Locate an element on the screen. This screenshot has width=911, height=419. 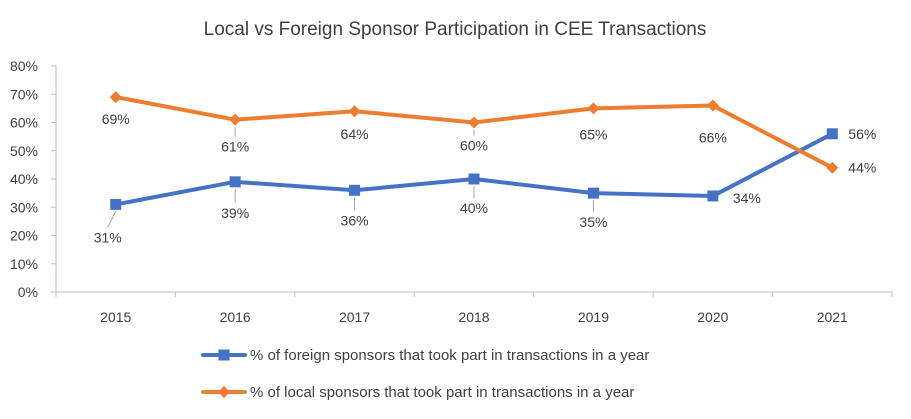
y-tick-label: 40% is located at coordinates (24, 179).